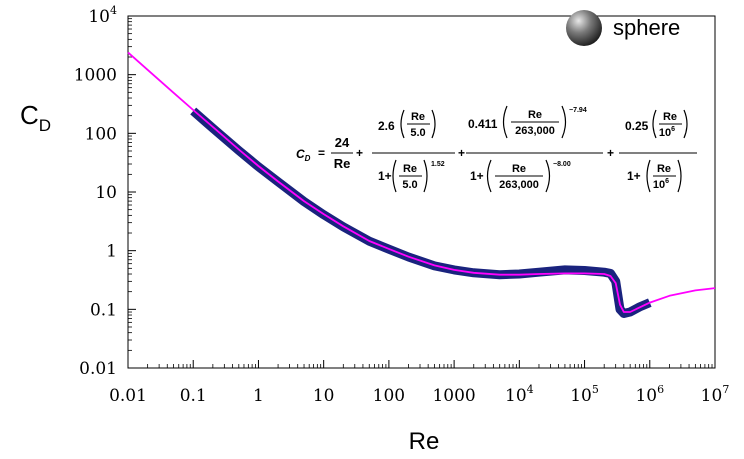  What do you see at coordinates (342, 163) in the screenshot?
I see `term1-denominator: Re` at bounding box center [342, 163].